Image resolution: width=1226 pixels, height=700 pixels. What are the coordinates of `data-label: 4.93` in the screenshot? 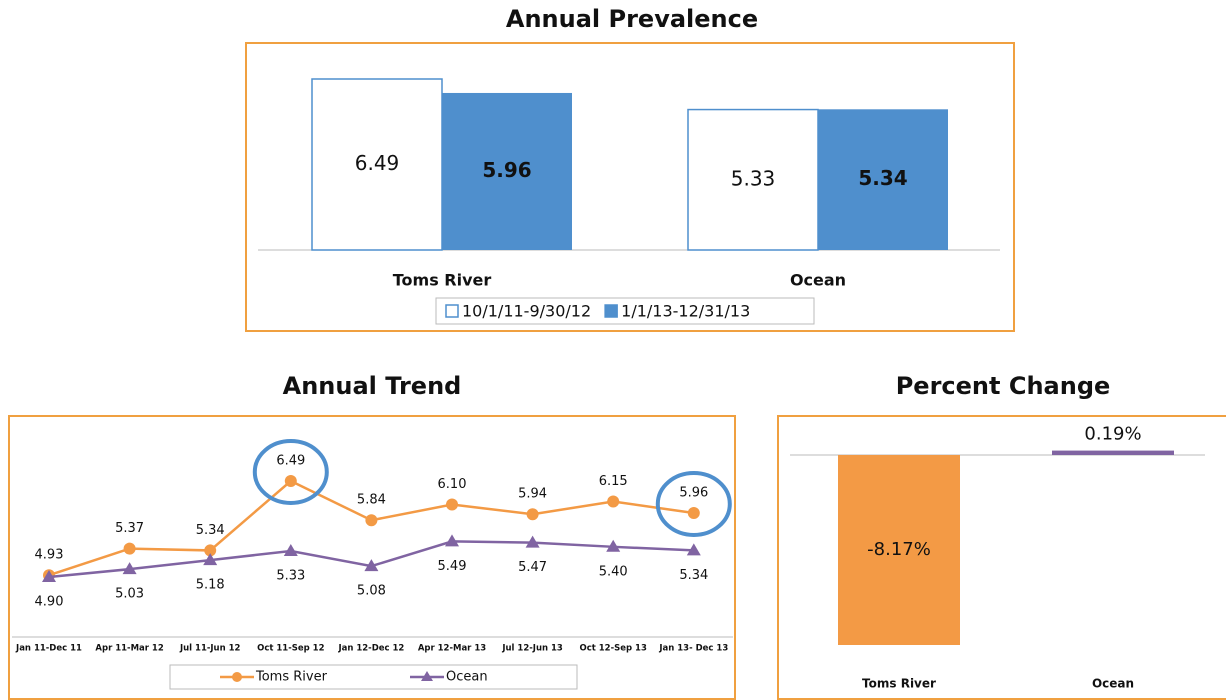 It's located at (49, 555).